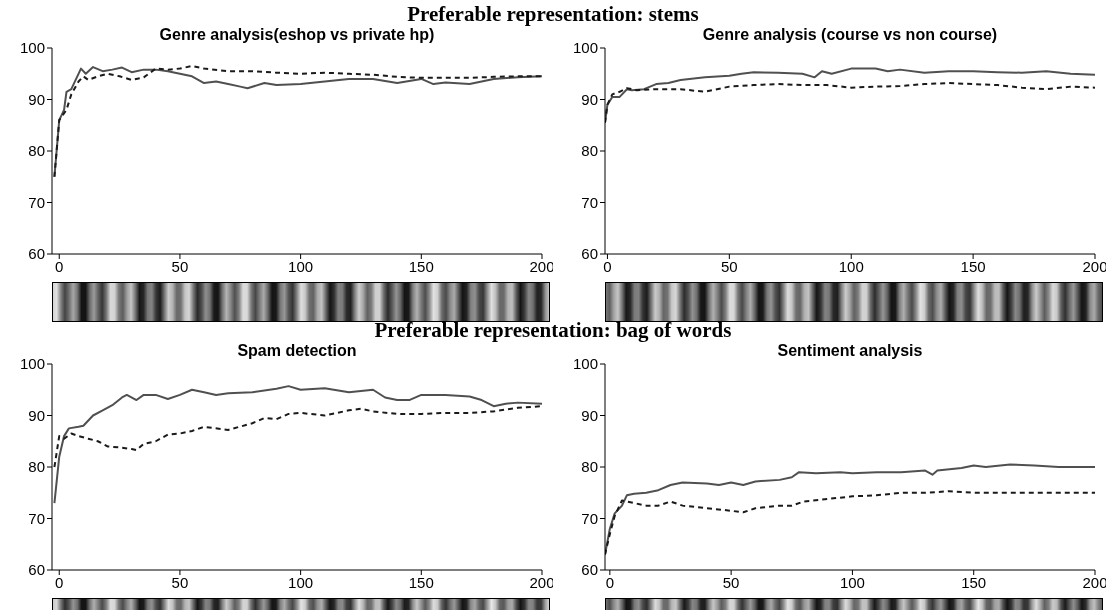 This screenshot has width=1106, height=610. Describe the element at coordinates (297, 35) in the screenshot. I see `chart-title: Genre analysis(eshop vs private hp)` at that location.